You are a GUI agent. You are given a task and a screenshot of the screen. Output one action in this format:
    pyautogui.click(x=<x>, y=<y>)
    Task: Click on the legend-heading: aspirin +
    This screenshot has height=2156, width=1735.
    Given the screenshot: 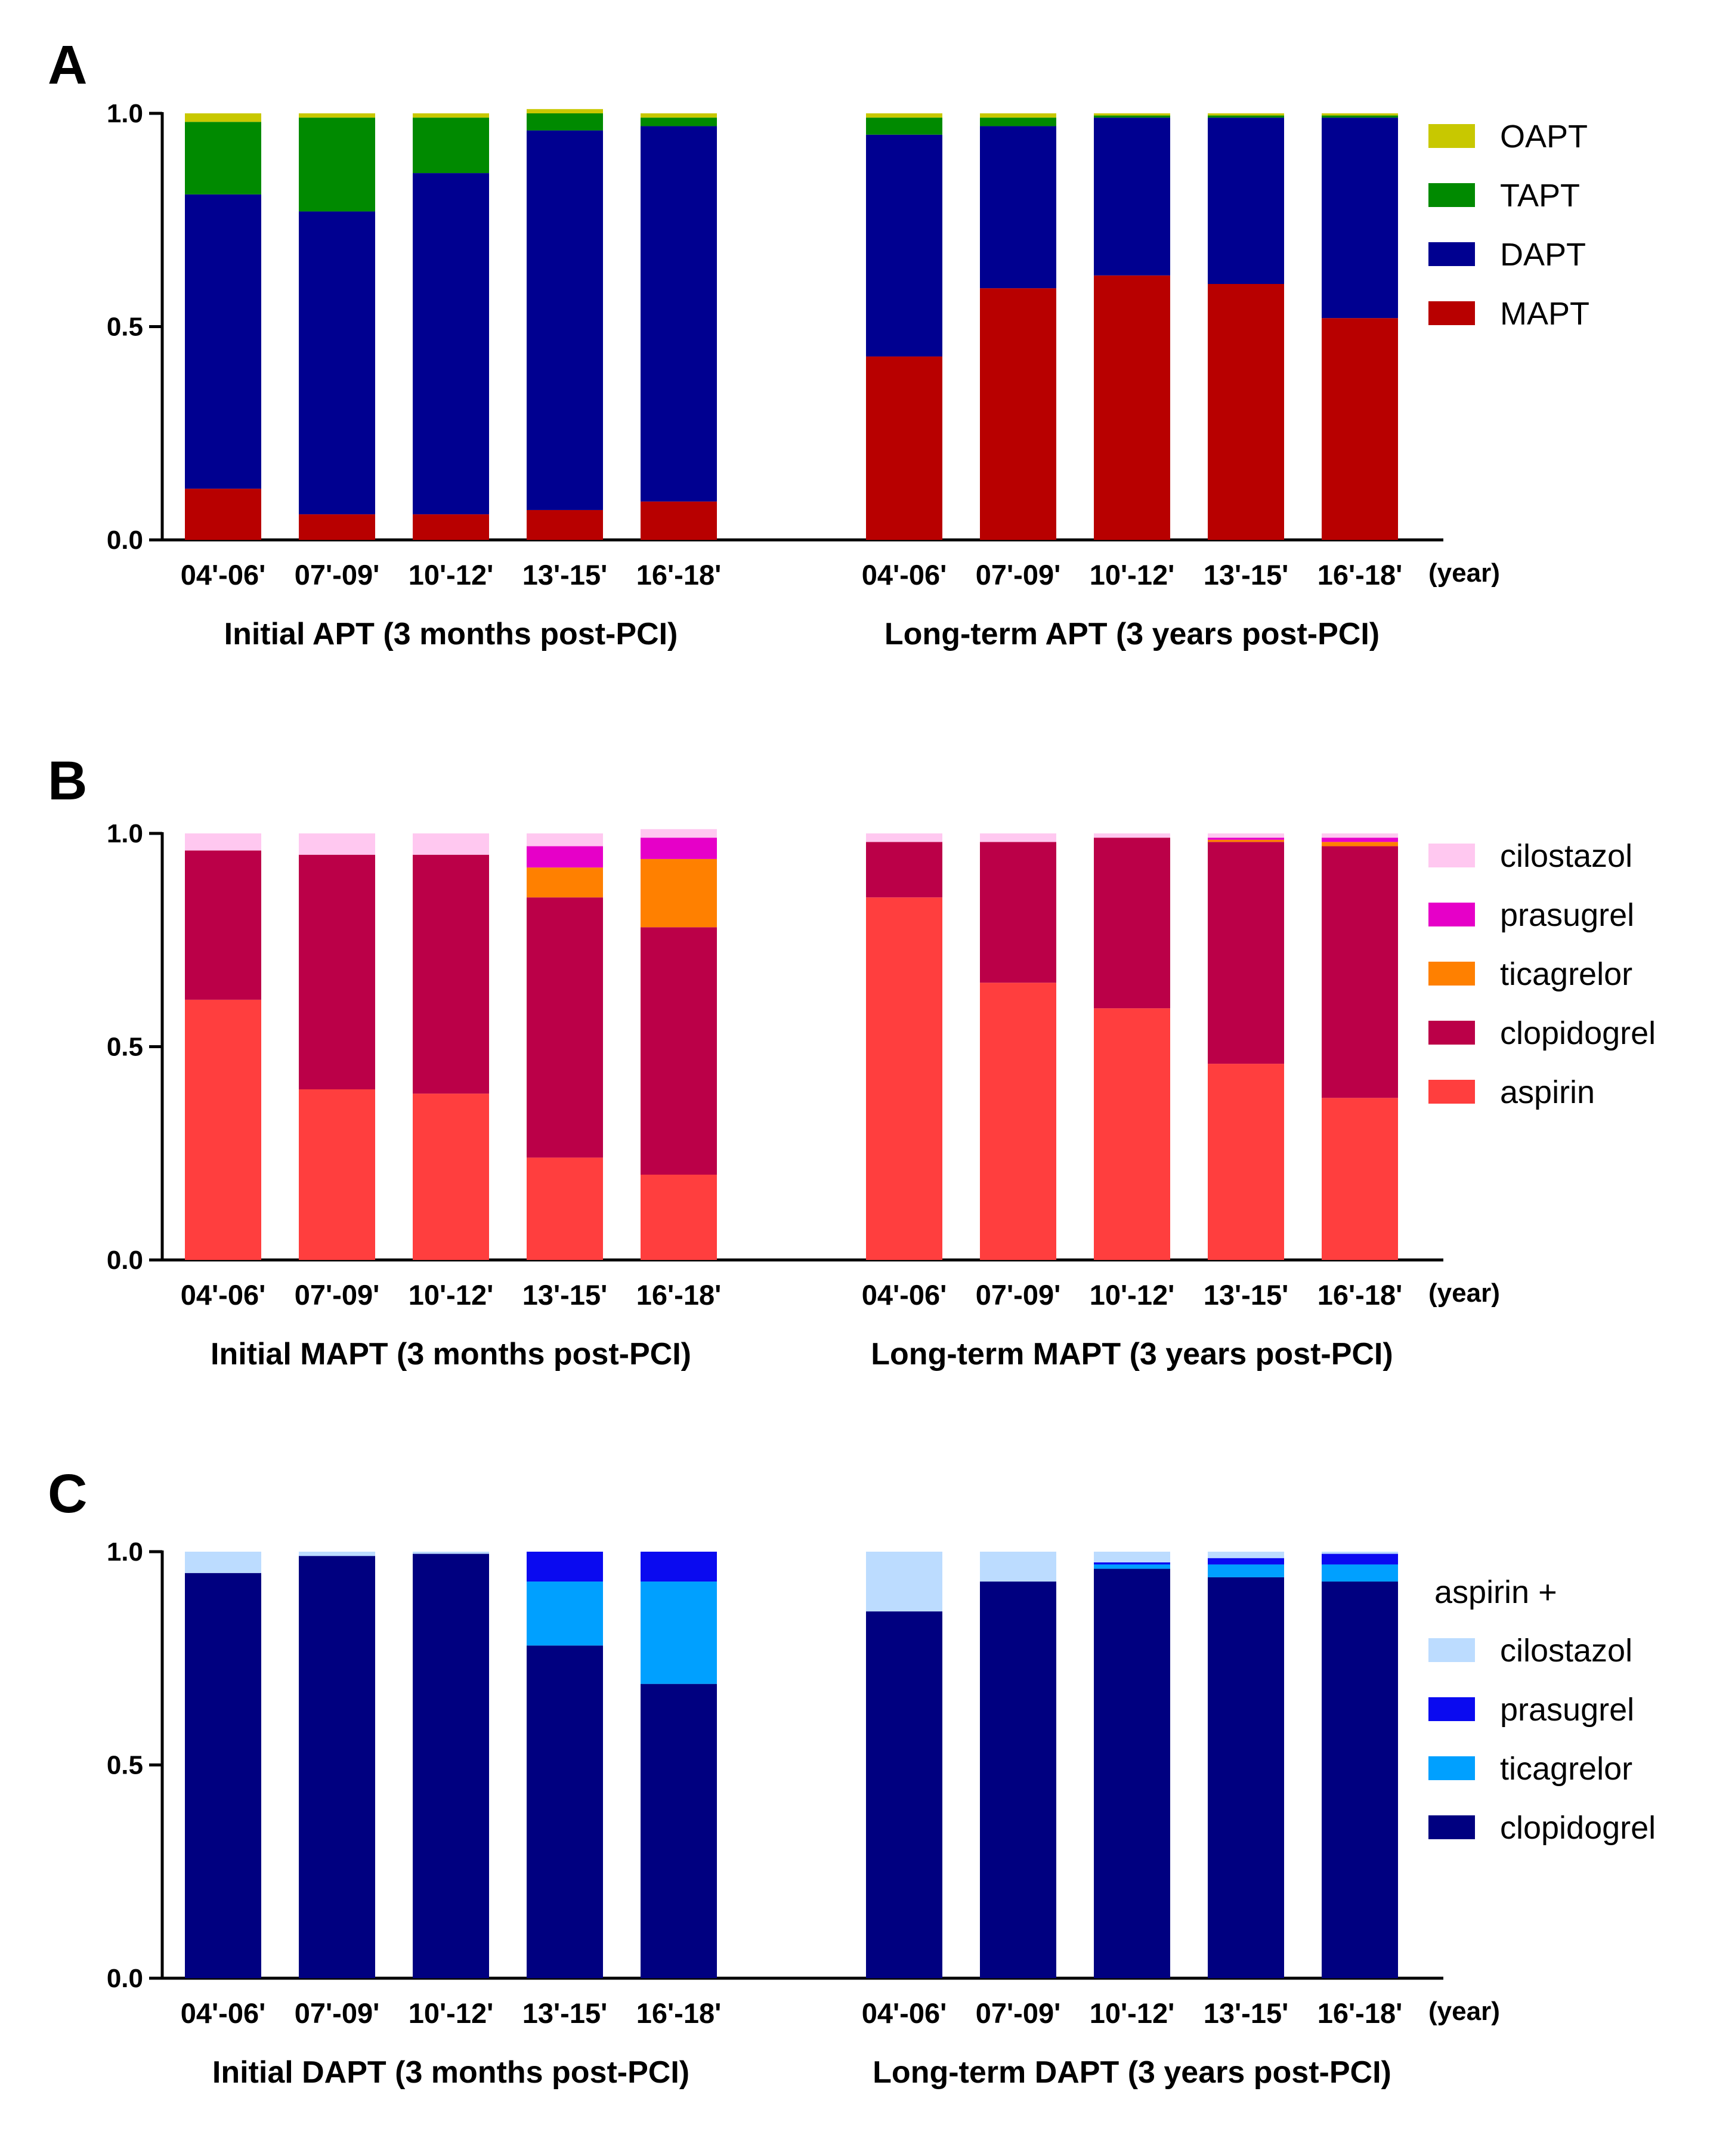 What is the action you would take?
    pyautogui.click(x=1495, y=1592)
    